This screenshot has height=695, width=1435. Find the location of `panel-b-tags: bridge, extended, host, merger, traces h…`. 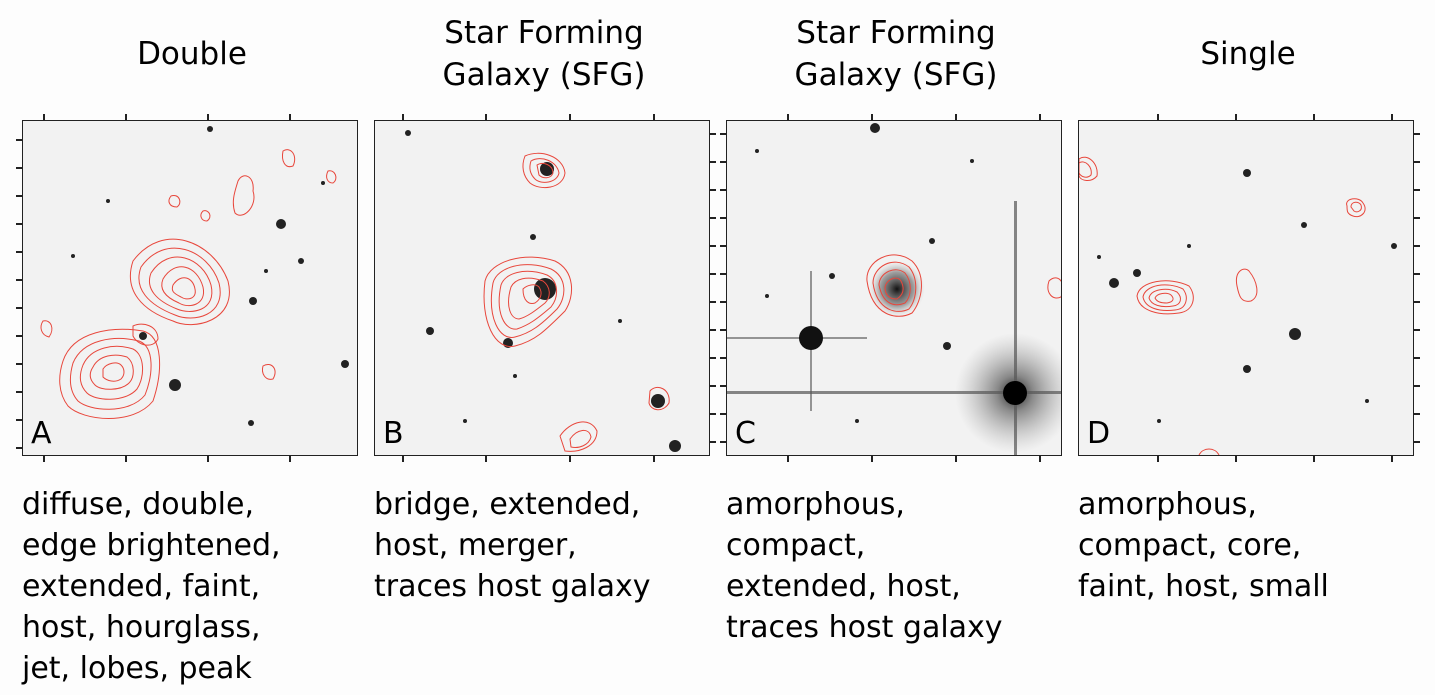

panel-b-tags: bridge, extended, host, merger, traces h… is located at coordinates (512, 545).